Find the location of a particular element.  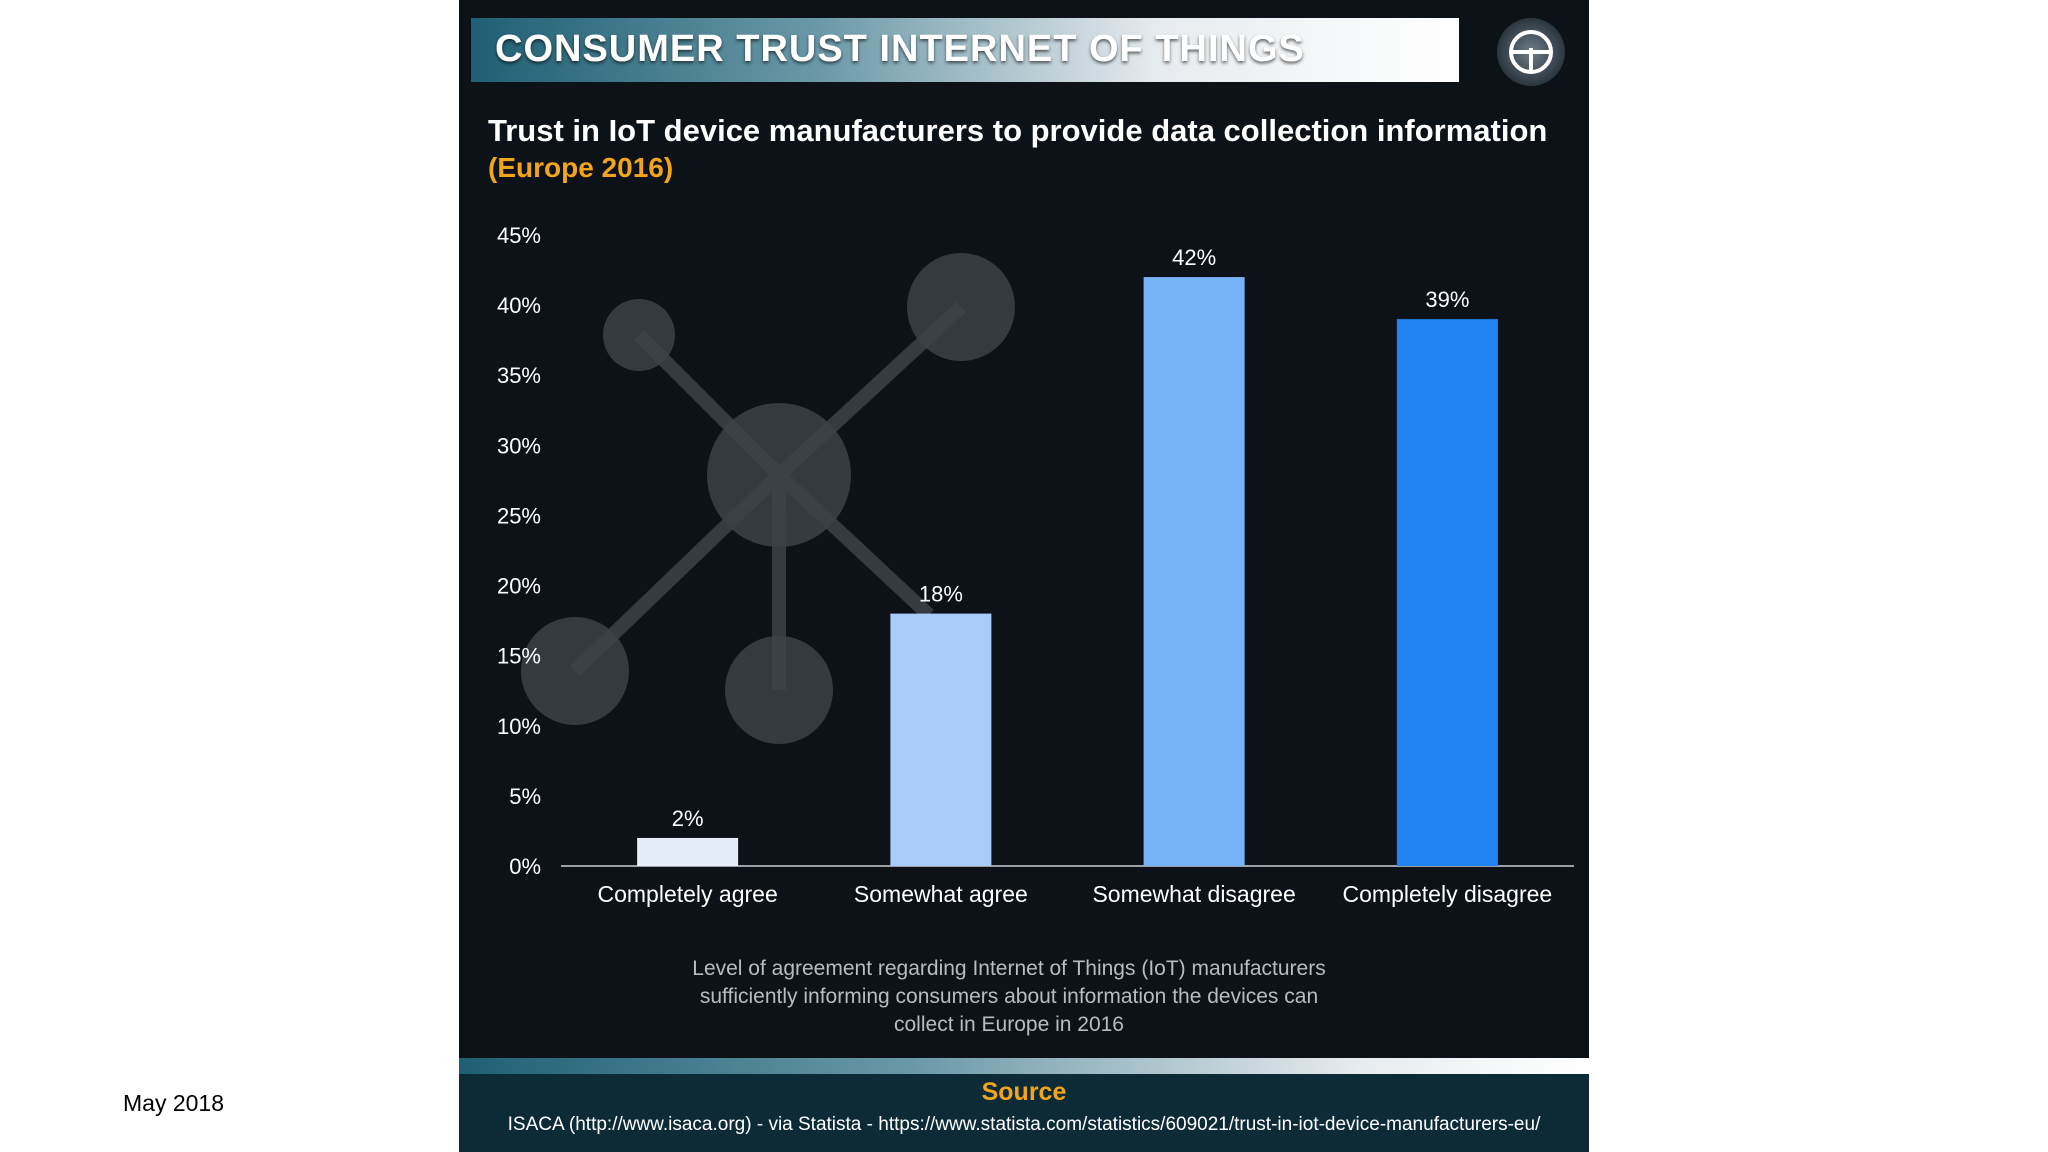

bar-value-label: 42% is located at coordinates (1194, 257).